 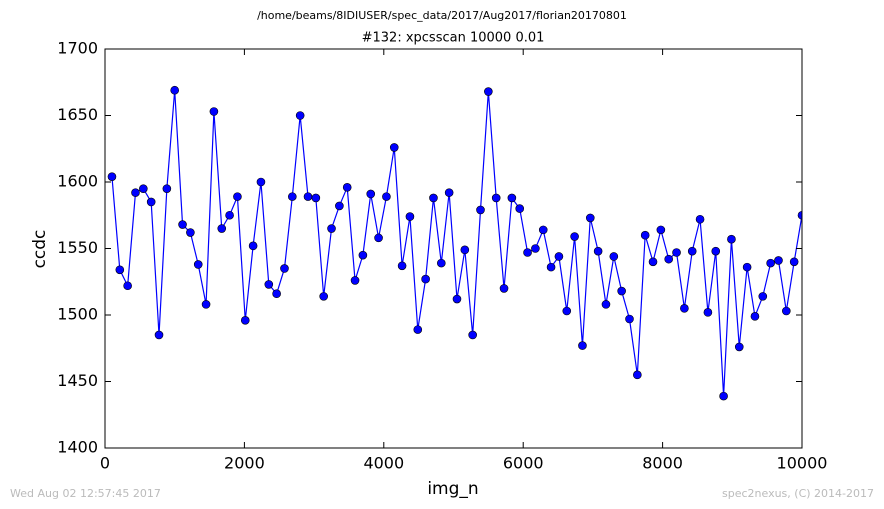 I want to click on y-tick-label: 1500, so click(x=77, y=314).